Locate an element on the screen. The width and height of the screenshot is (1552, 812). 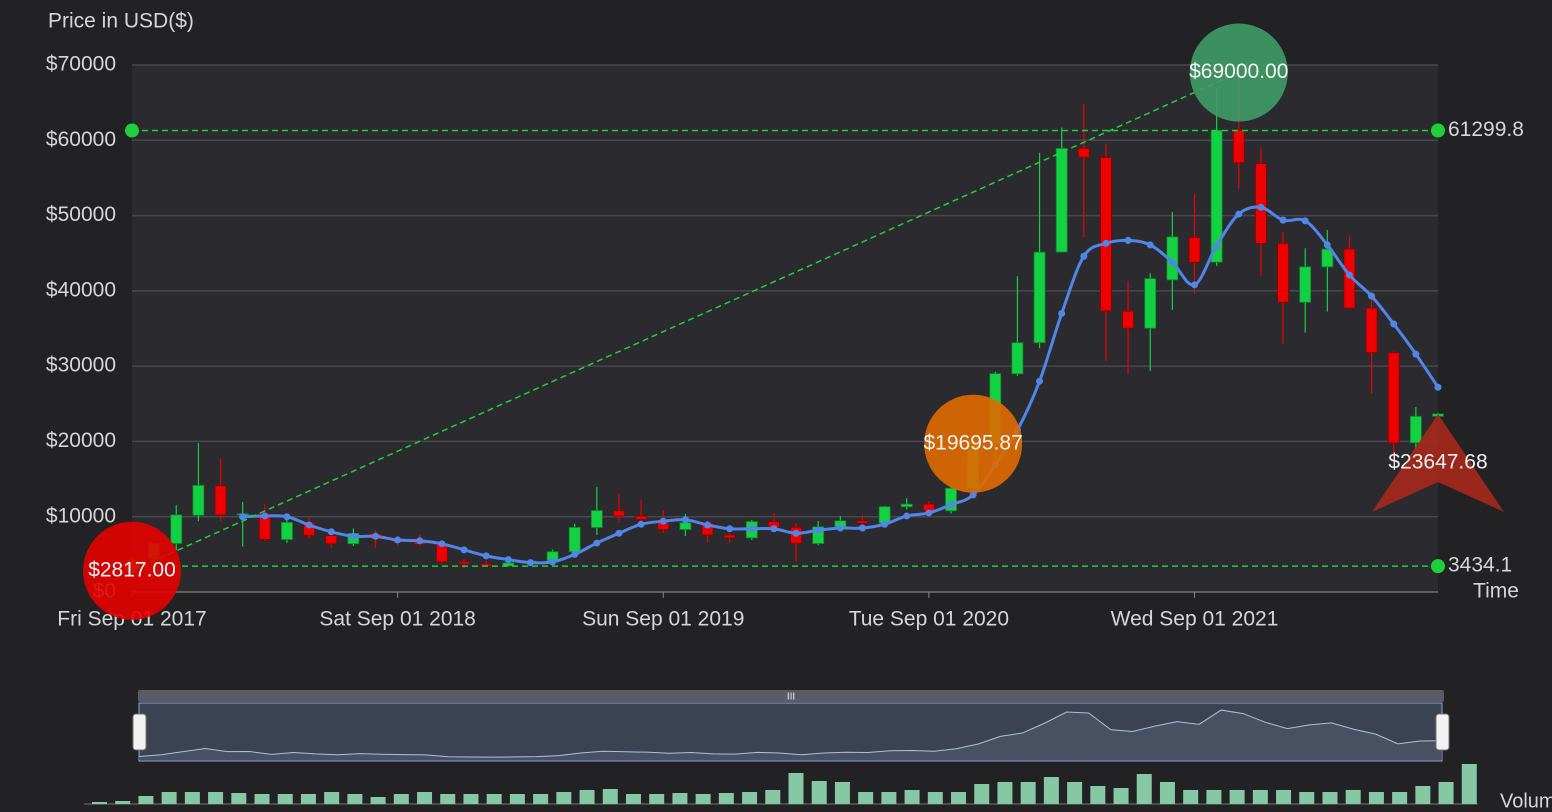
y-tick-label: $70000 is located at coordinates (81, 64).